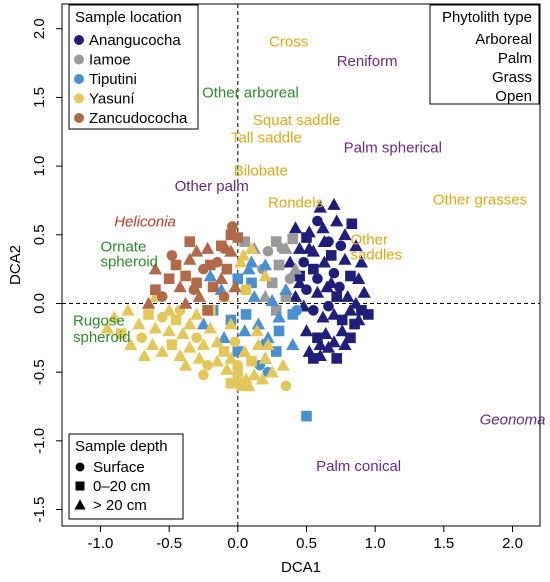 This screenshot has width=550, height=582. Describe the element at coordinates (122, 486) in the screenshot. I see `legend-entry-label: 0–20 cm` at that location.